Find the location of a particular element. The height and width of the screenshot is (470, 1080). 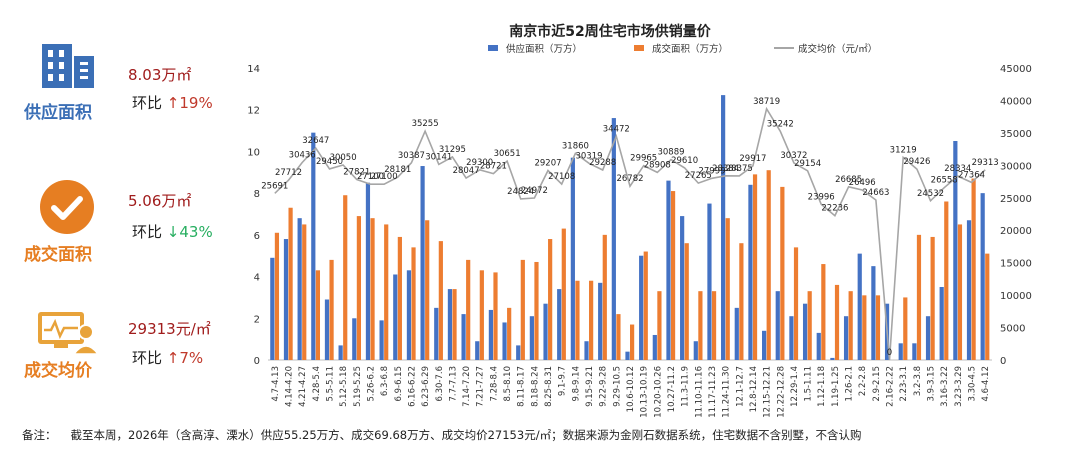

building-icon is located at coordinates (68, 66).